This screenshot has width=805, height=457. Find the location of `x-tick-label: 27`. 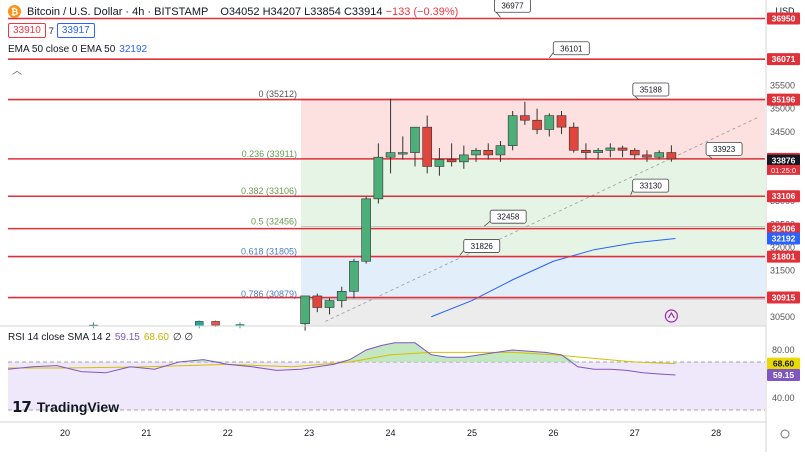

x-tick-label: 27 is located at coordinates (635, 433).